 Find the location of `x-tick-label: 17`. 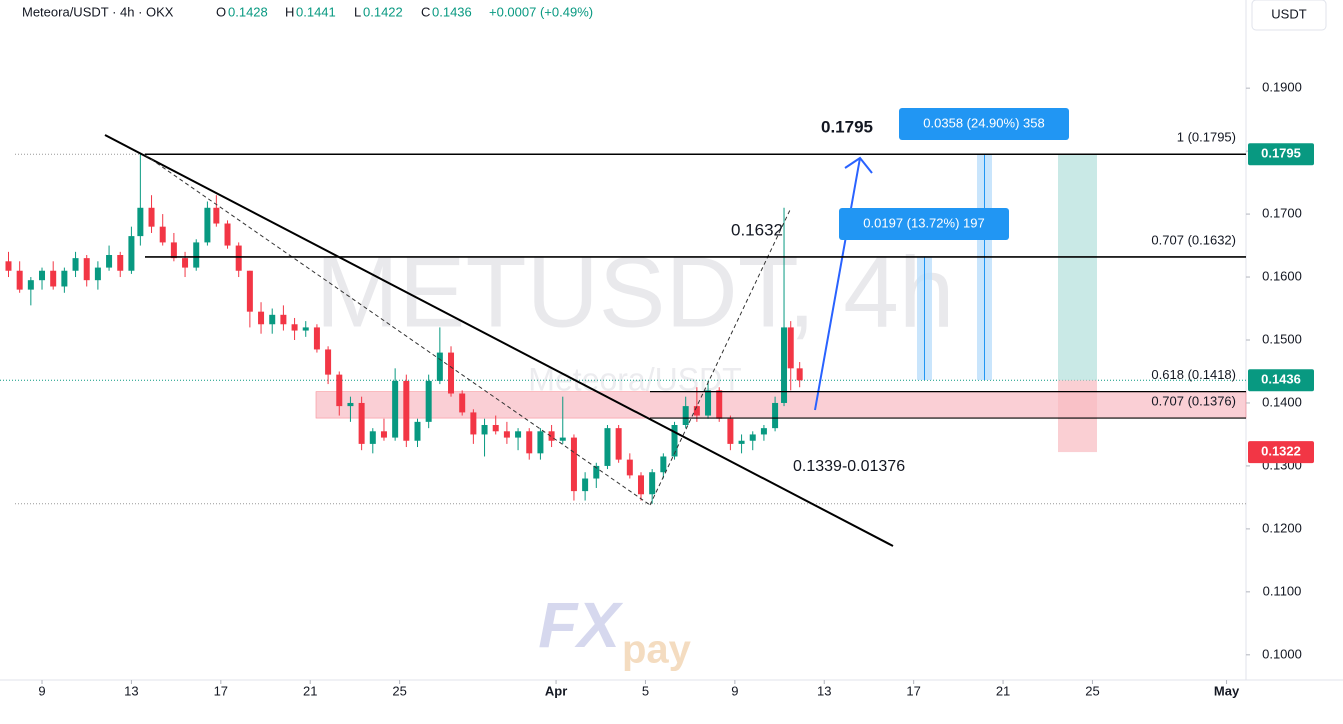

x-tick-label: 17 is located at coordinates (221, 690).